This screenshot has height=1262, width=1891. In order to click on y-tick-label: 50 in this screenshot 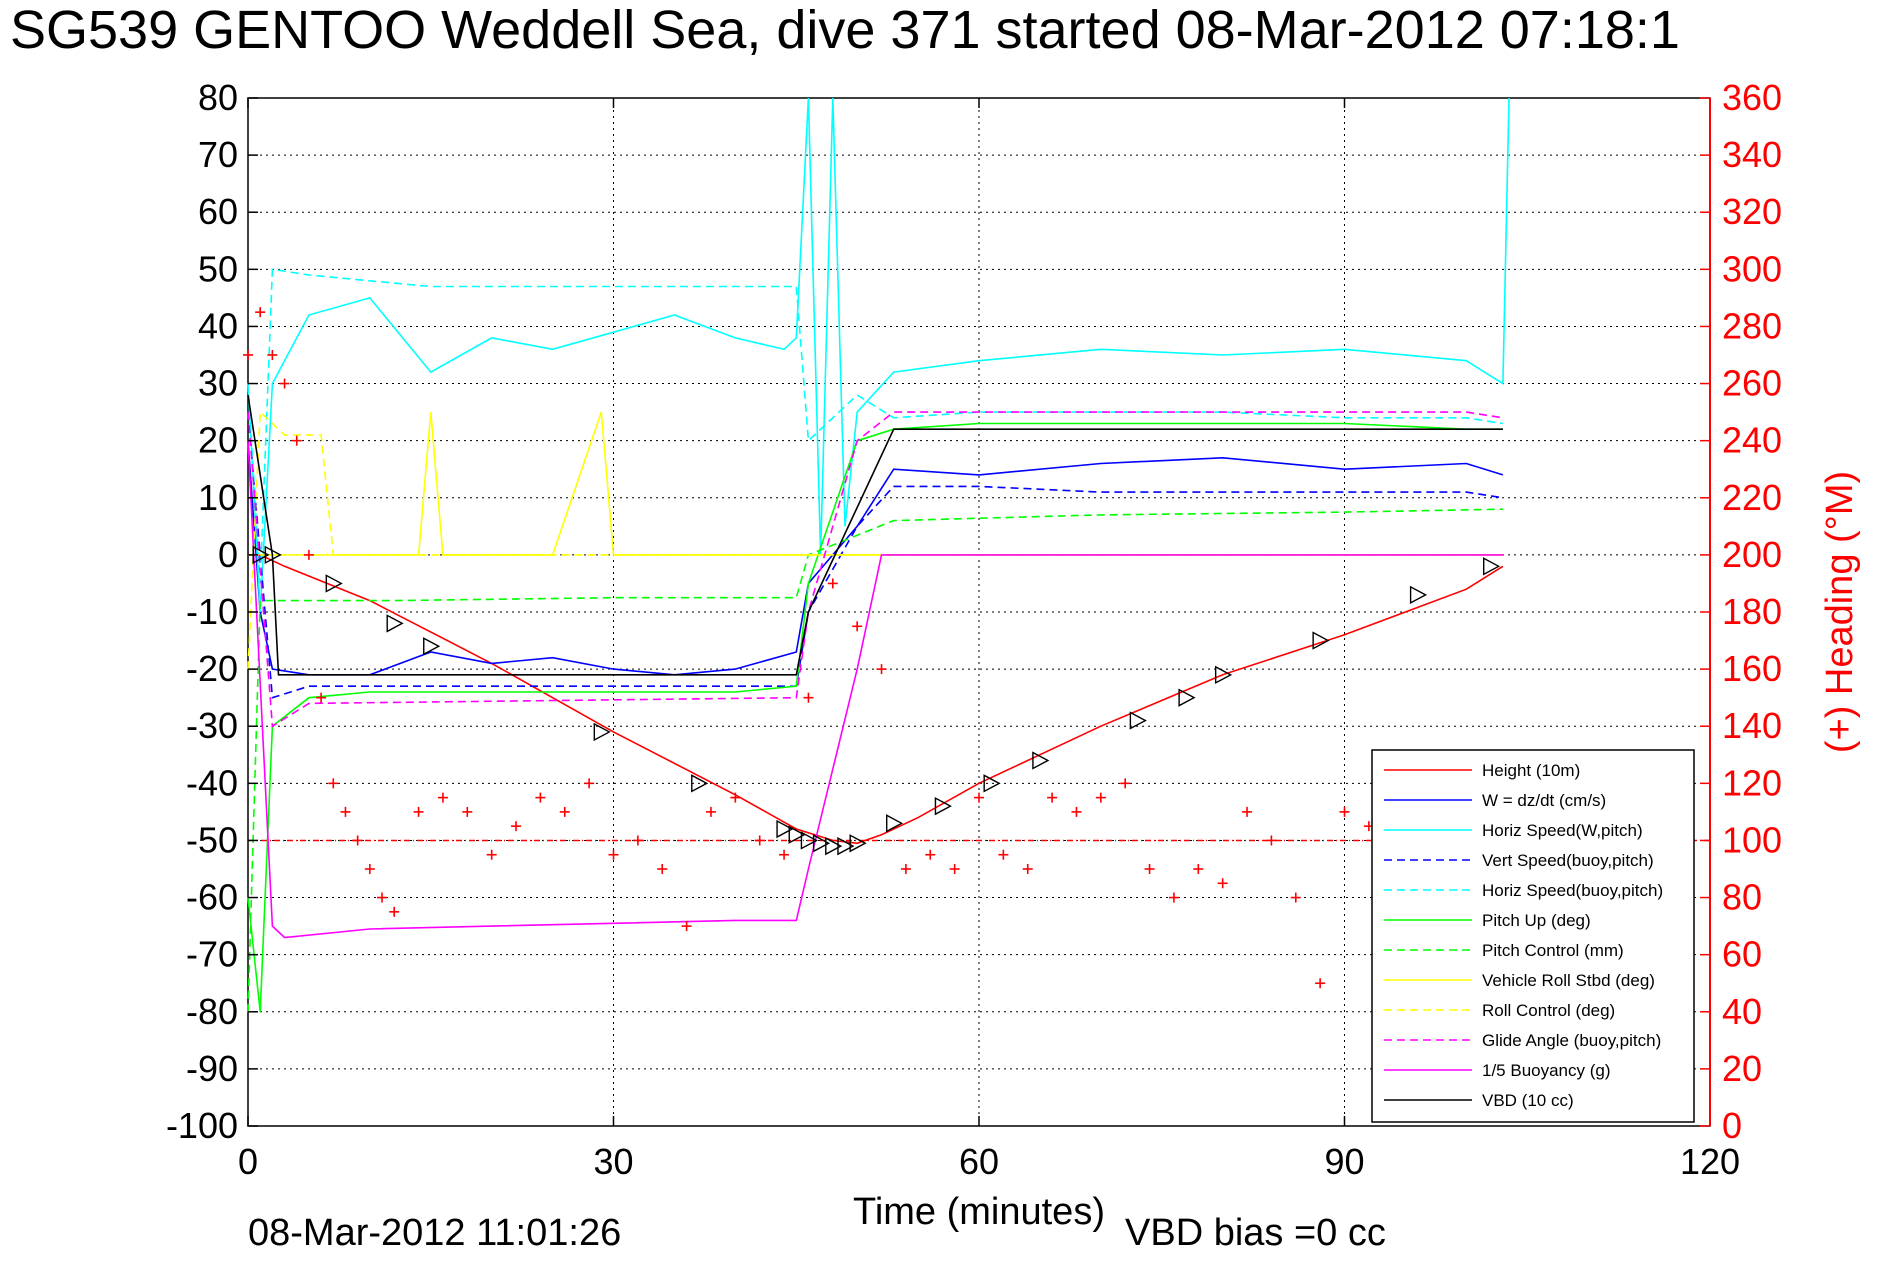, I will do `click(218, 268)`.